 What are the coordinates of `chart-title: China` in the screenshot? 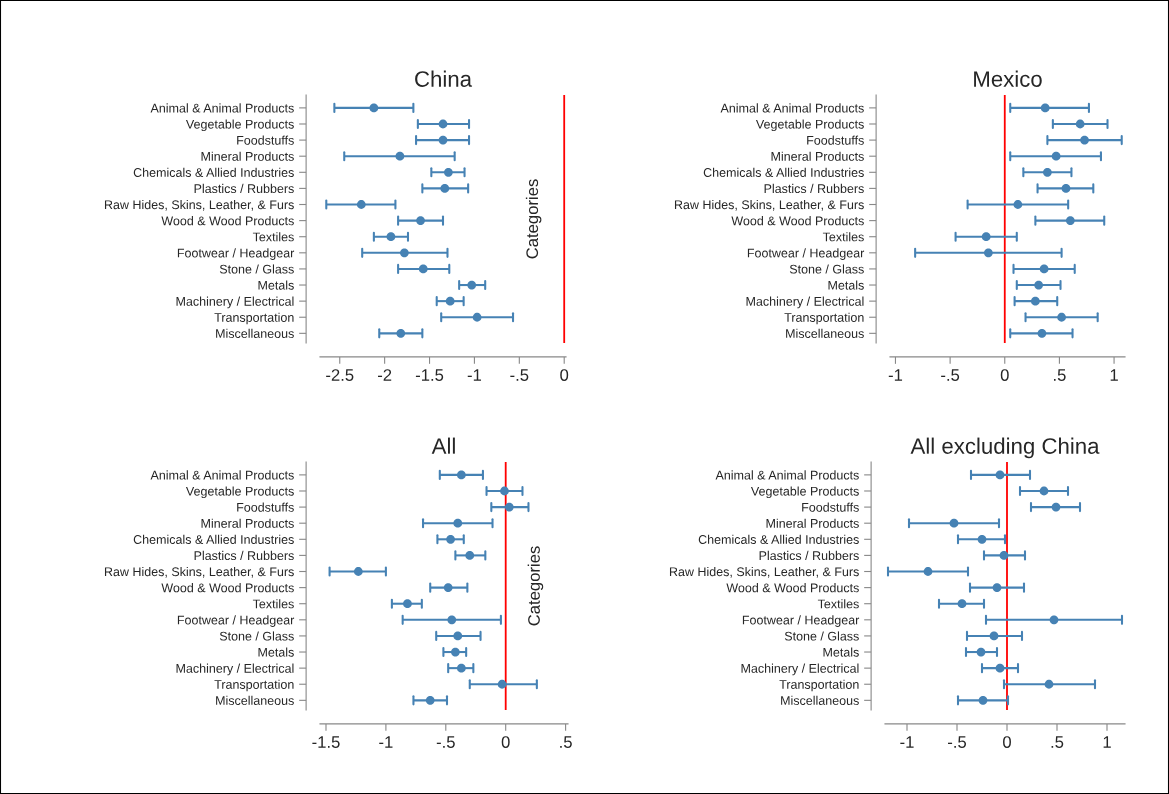 It's located at (444, 78).